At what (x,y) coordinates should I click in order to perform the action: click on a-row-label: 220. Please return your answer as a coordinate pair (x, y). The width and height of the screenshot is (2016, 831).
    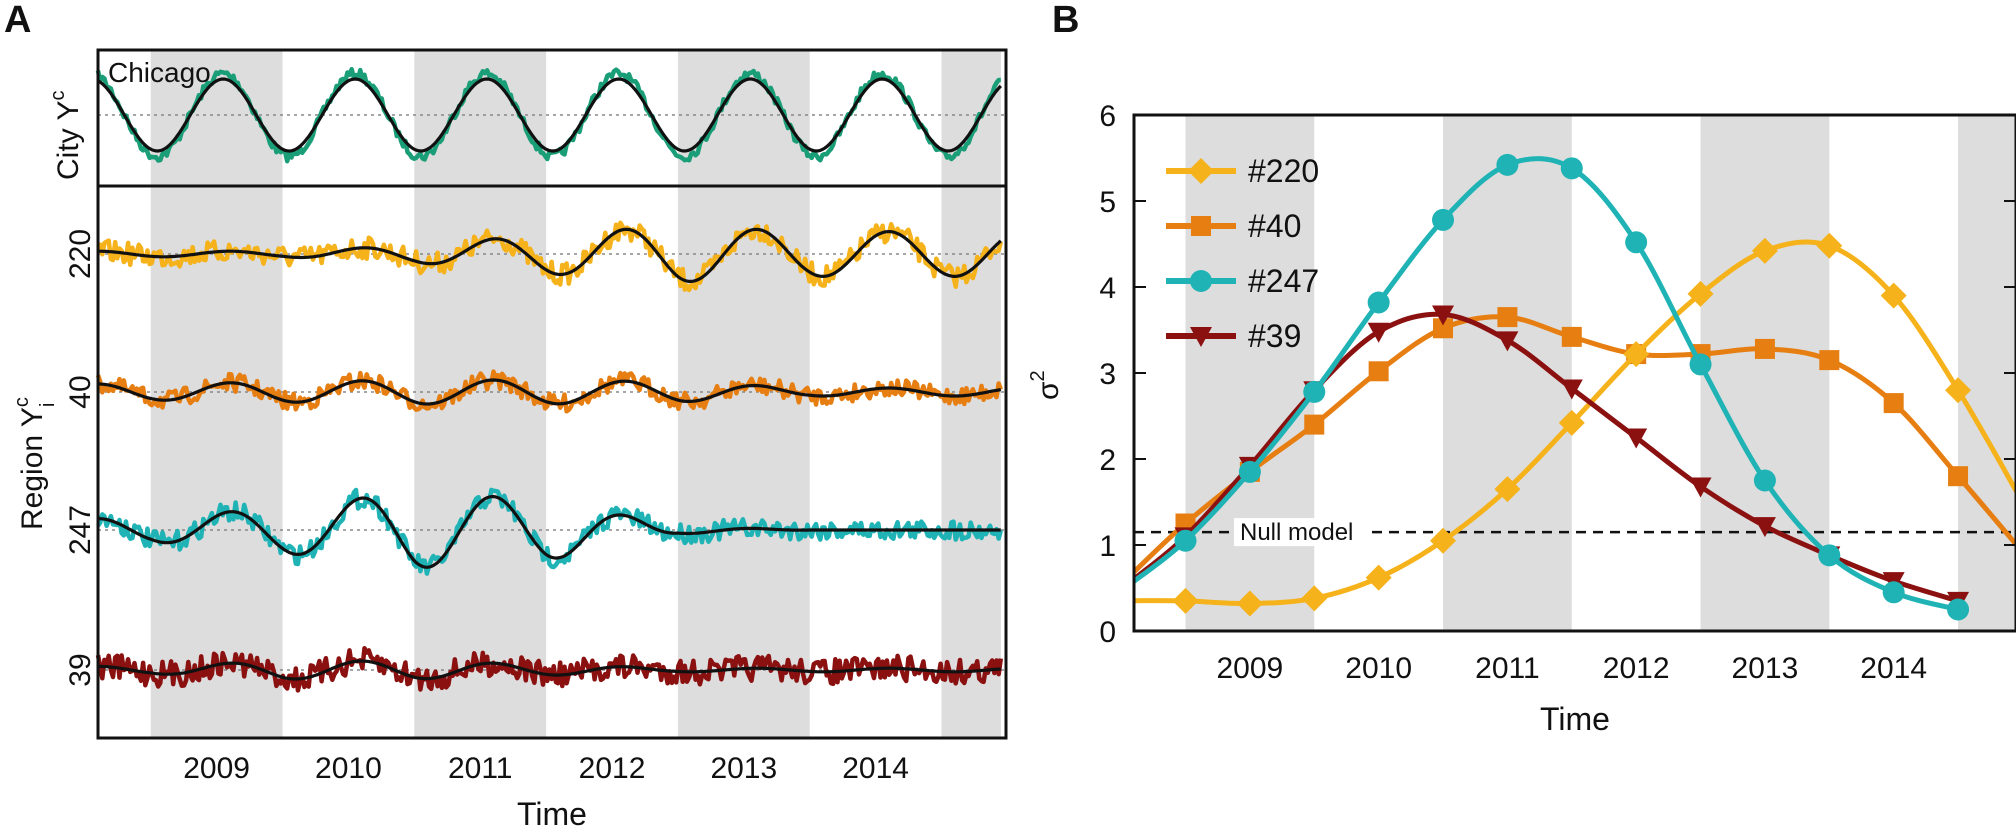
    Looking at the image, I should click on (80, 254).